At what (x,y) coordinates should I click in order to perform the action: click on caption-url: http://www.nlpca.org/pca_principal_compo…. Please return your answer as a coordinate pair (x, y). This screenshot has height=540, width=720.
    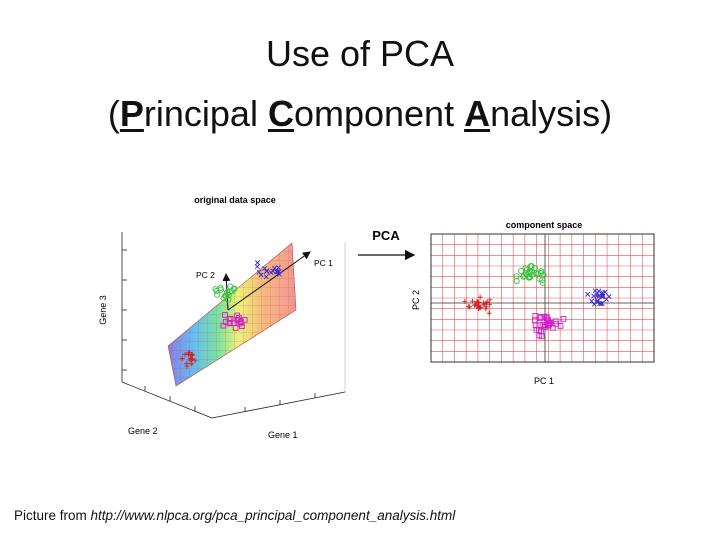
    Looking at the image, I should click on (273, 515).